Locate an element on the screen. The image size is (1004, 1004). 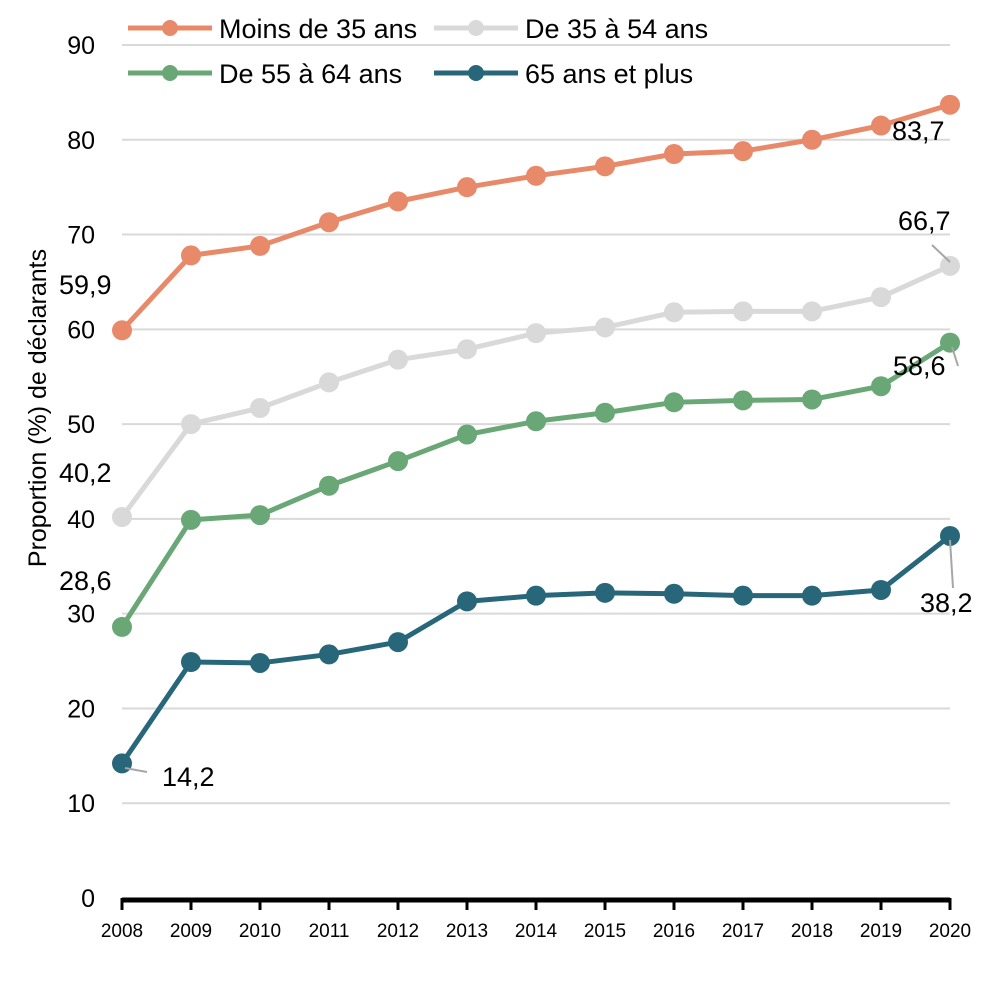
x-tick-label: 2010 is located at coordinates (260, 931).